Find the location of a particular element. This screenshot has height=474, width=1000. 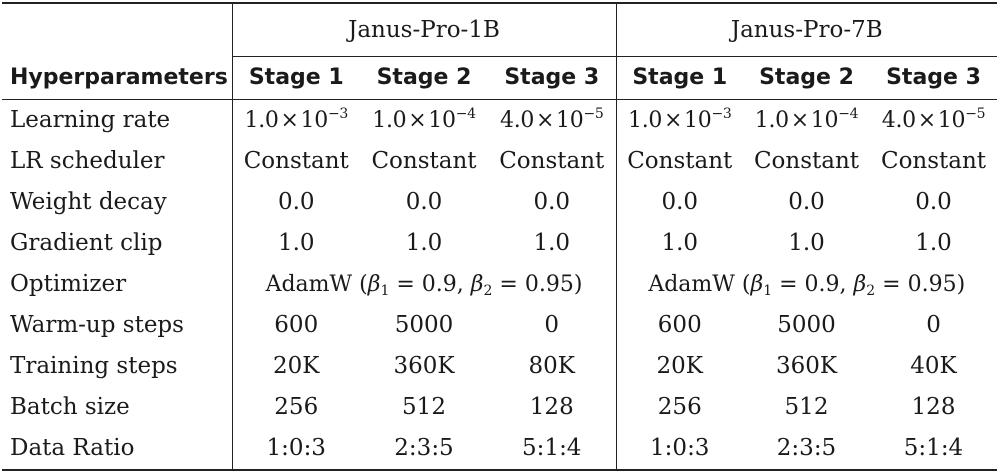

row-label-weight-decay: Weight decay is located at coordinates (117, 202).